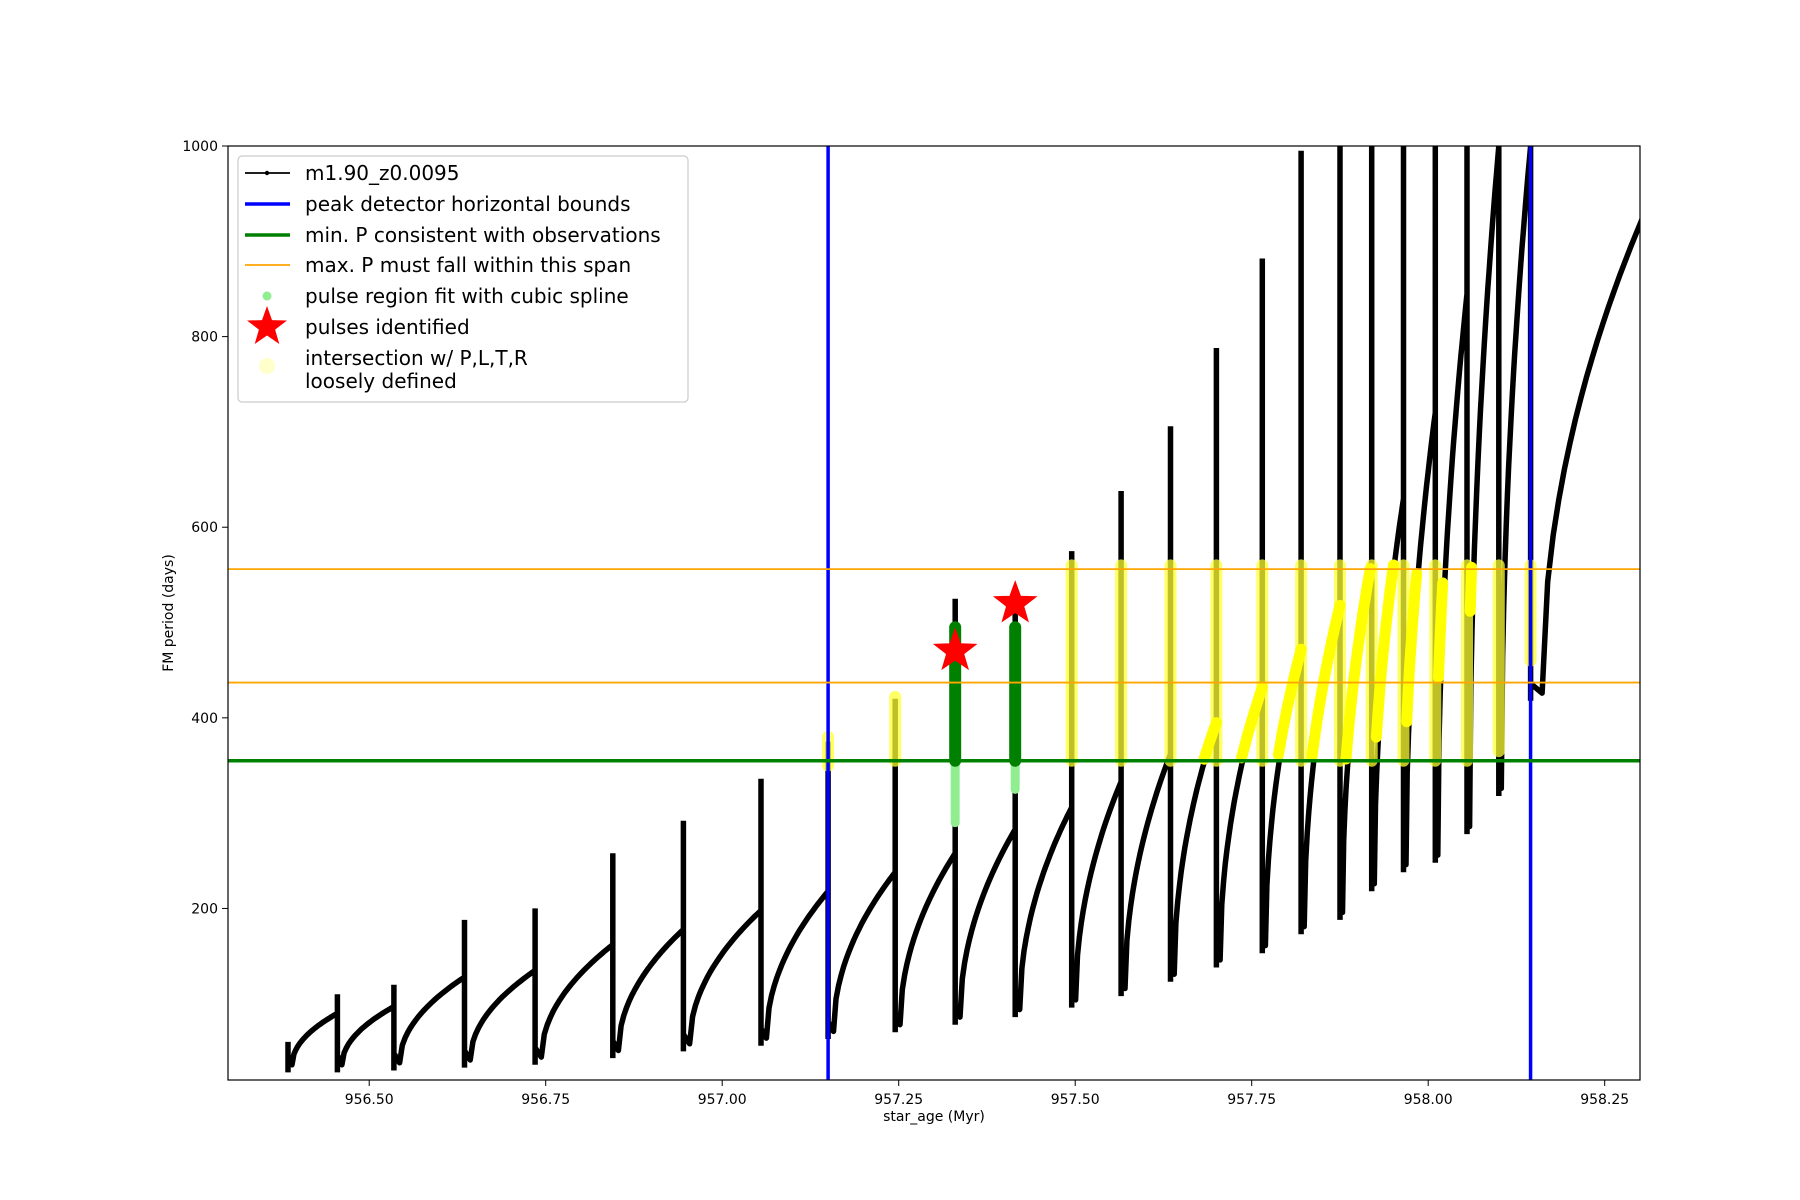 The width and height of the screenshot is (1800, 1200). I want to click on legend-label2-6: loosely defined, so click(381, 381).